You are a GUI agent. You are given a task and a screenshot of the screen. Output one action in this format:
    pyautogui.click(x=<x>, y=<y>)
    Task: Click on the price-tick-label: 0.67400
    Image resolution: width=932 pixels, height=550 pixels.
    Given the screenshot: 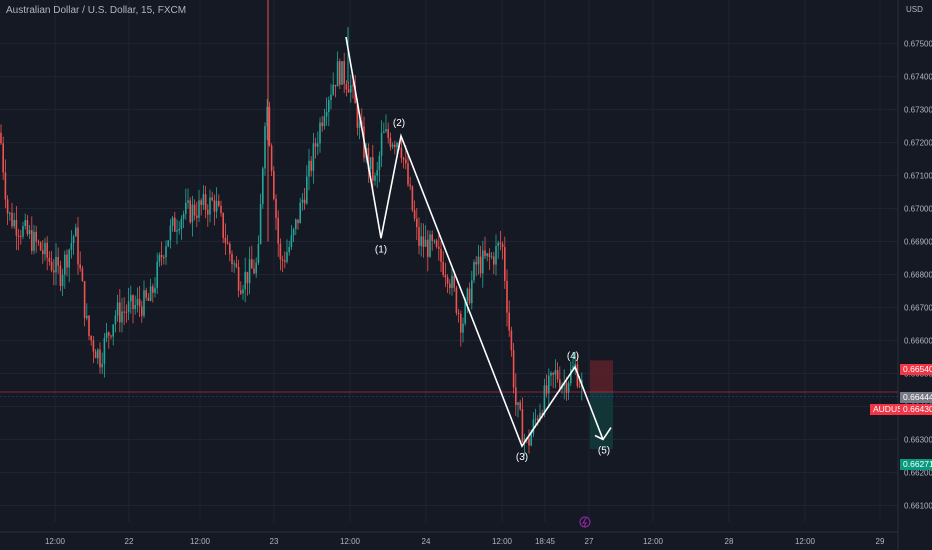 What is the action you would take?
    pyautogui.click(x=918, y=77)
    